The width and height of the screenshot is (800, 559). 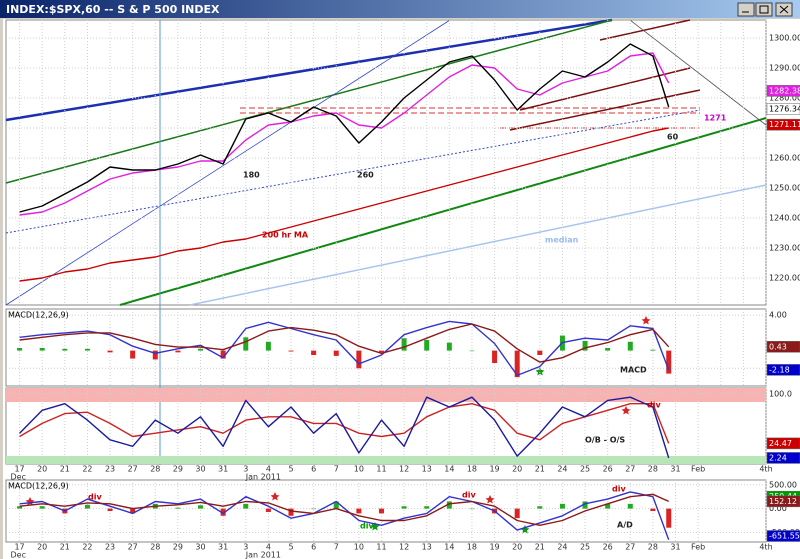 What do you see at coordinates (765, 9) in the screenshot?
I see `window-buttons` at bounding box center [765, 9].